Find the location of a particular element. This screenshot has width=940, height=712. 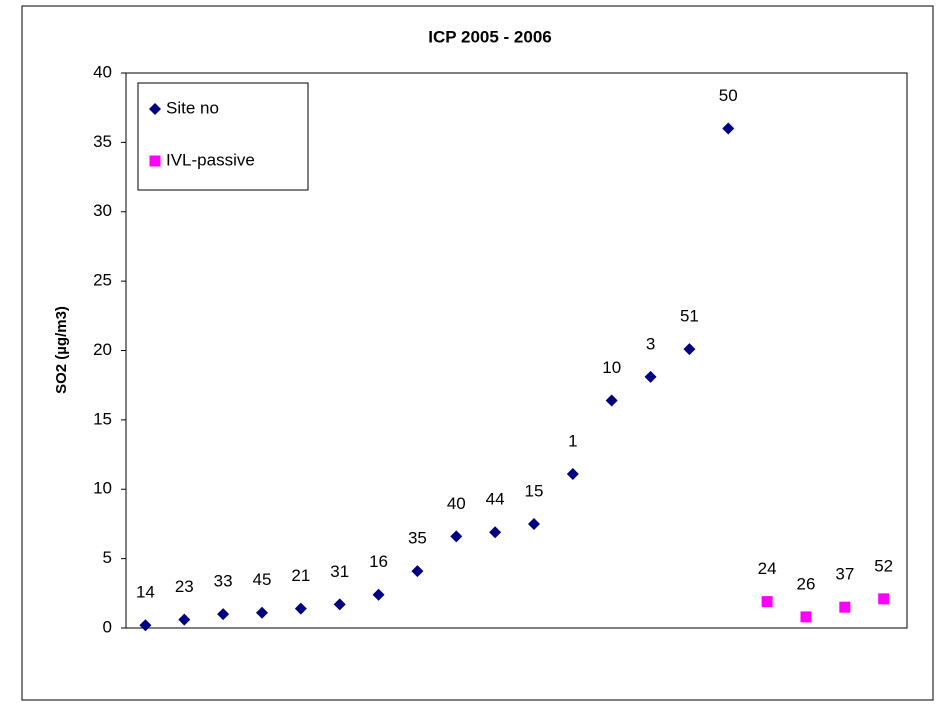

point-label: 37 is located at coordinates (844, 574).